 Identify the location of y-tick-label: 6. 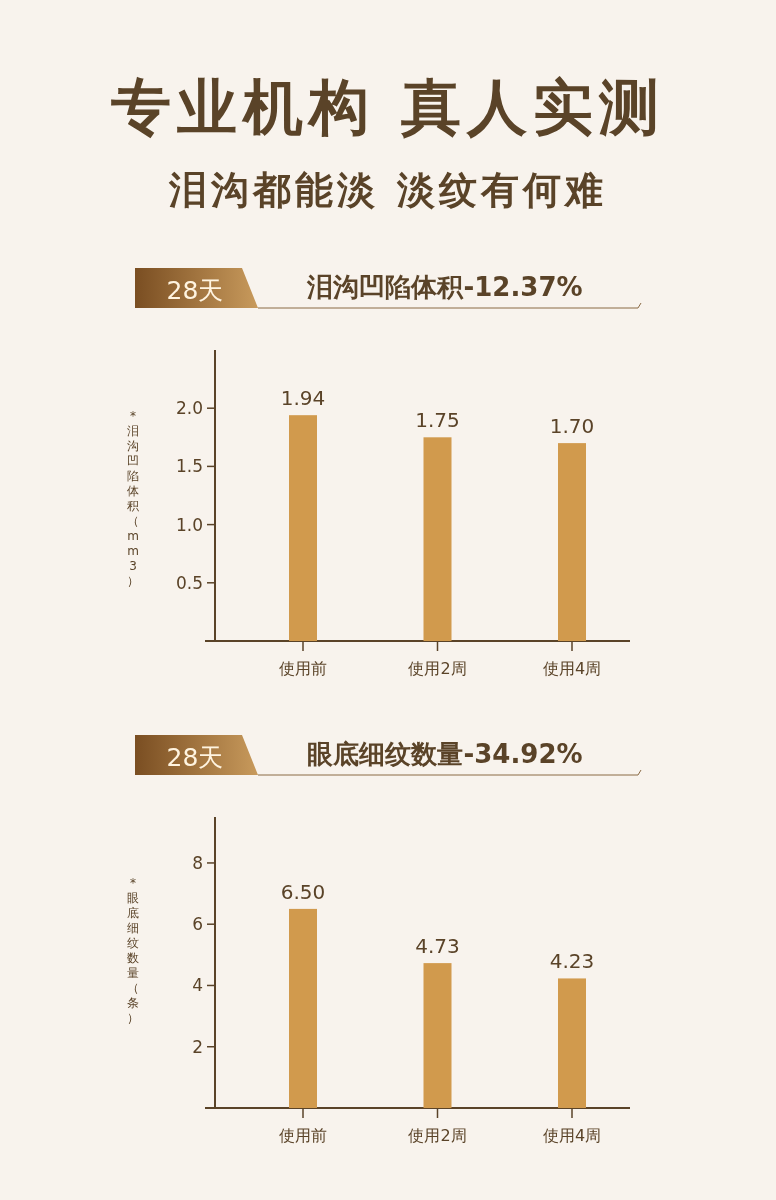
(197, 924).